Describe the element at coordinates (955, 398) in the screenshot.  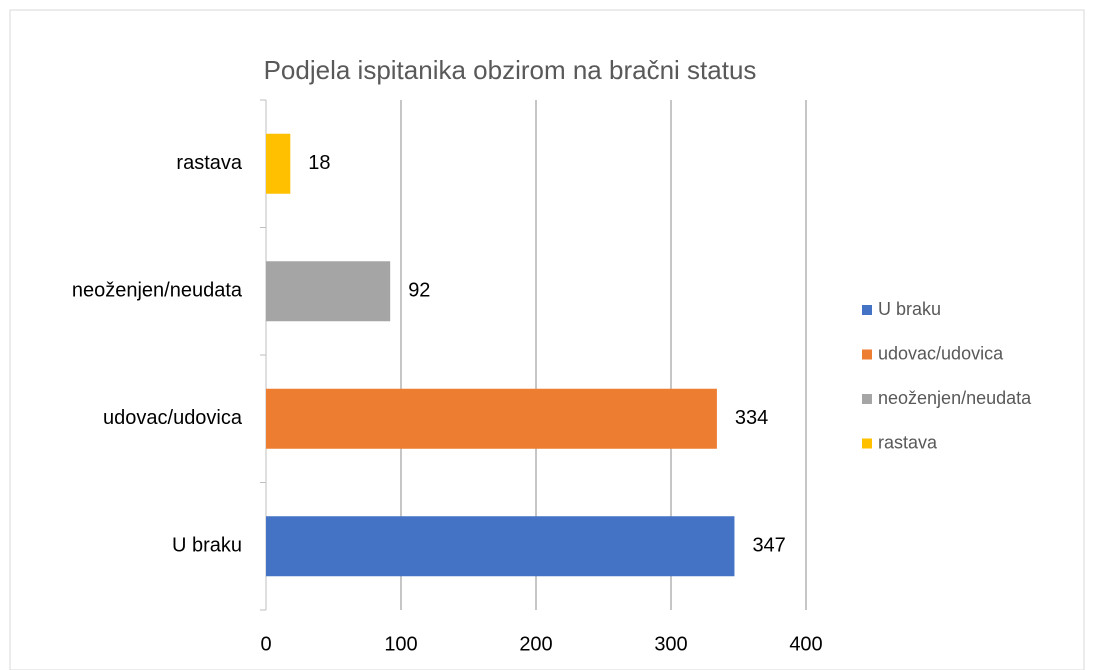
I see `legend-label: neoženjen/neudata` at that location.